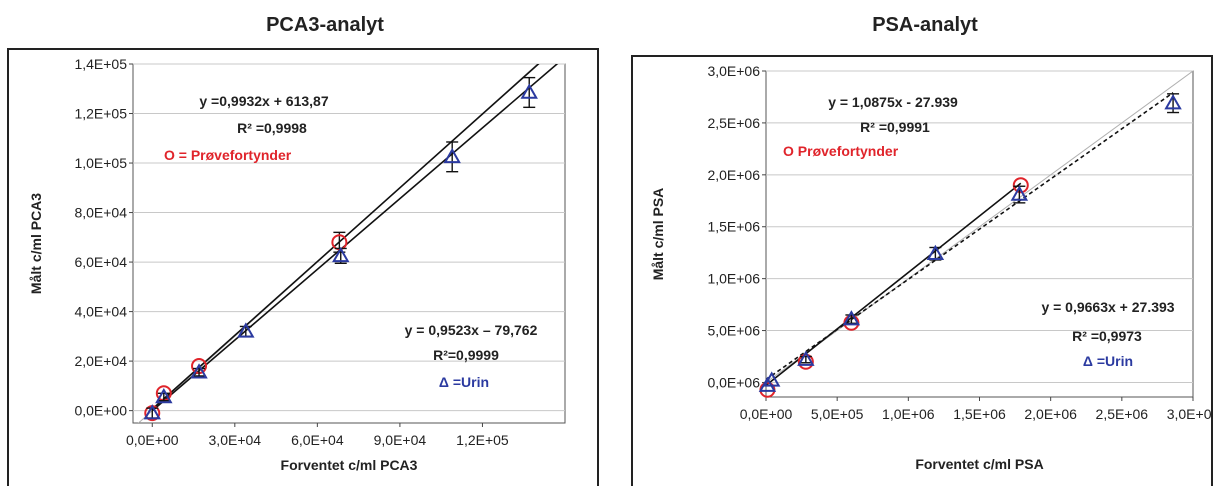 The image size is (1217, 486). What do you see at coordinates (841, 151) in the screenshot?
I see `legend-diluent: O Prøvefortynder` at bounding box center [841, 151].